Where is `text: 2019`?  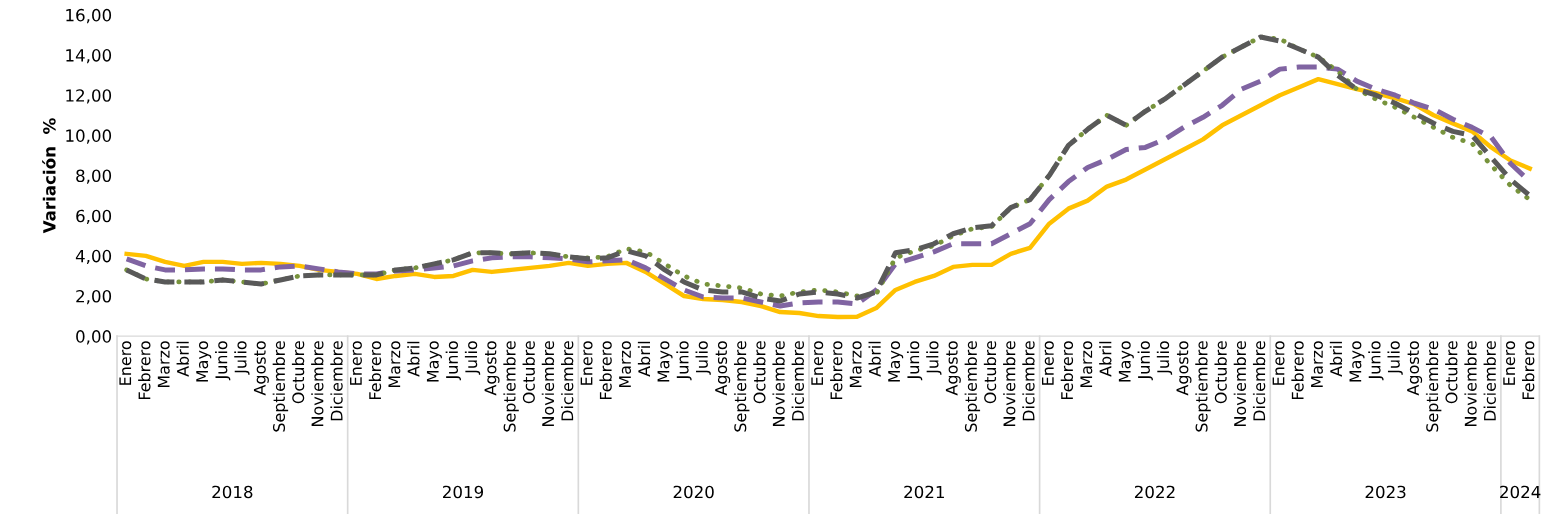
text: 2019 is located at coordinates (463, 492).